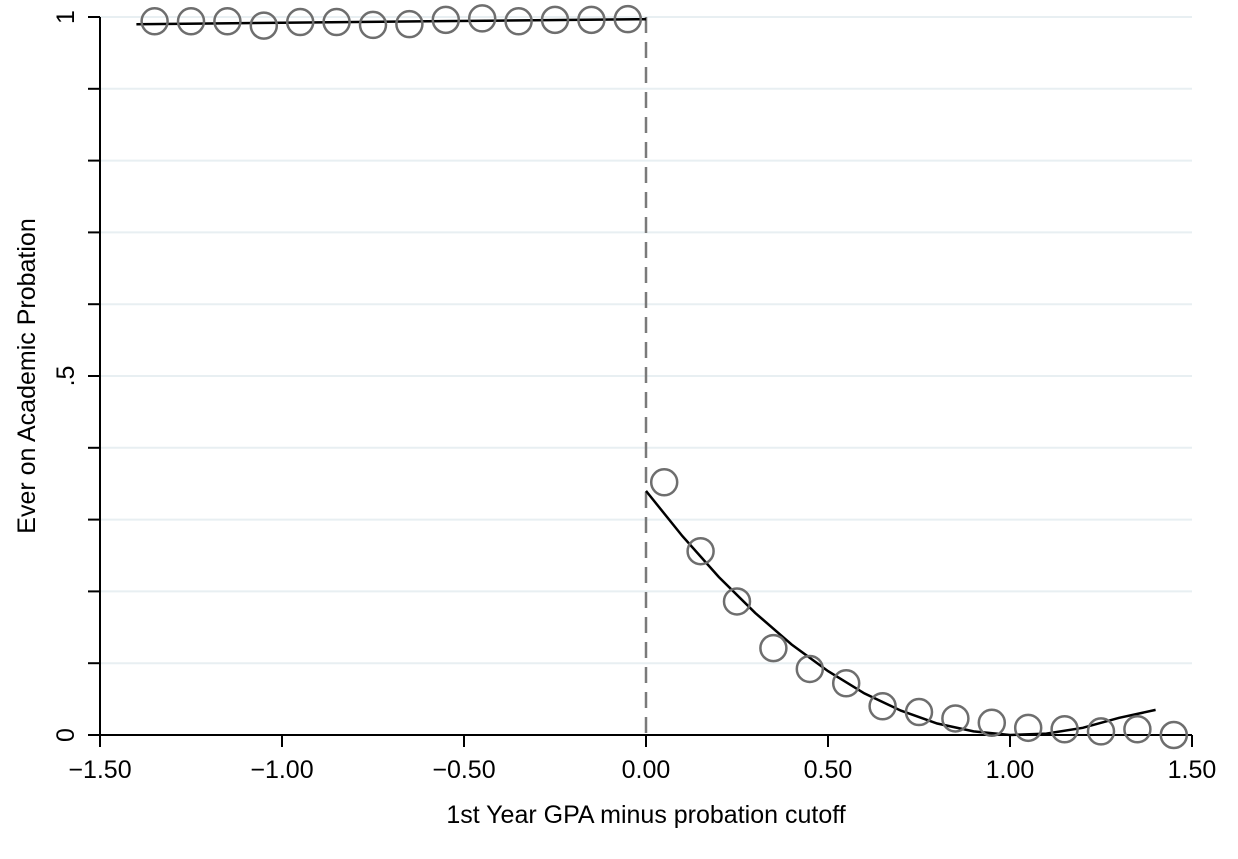 The height and width of the screenshot is (859, 1238). Describe the element at coordinates (645, 815) in the screenshot. I see `x-axis-title: 1st Year GPA minus probation cutoff` at that location.